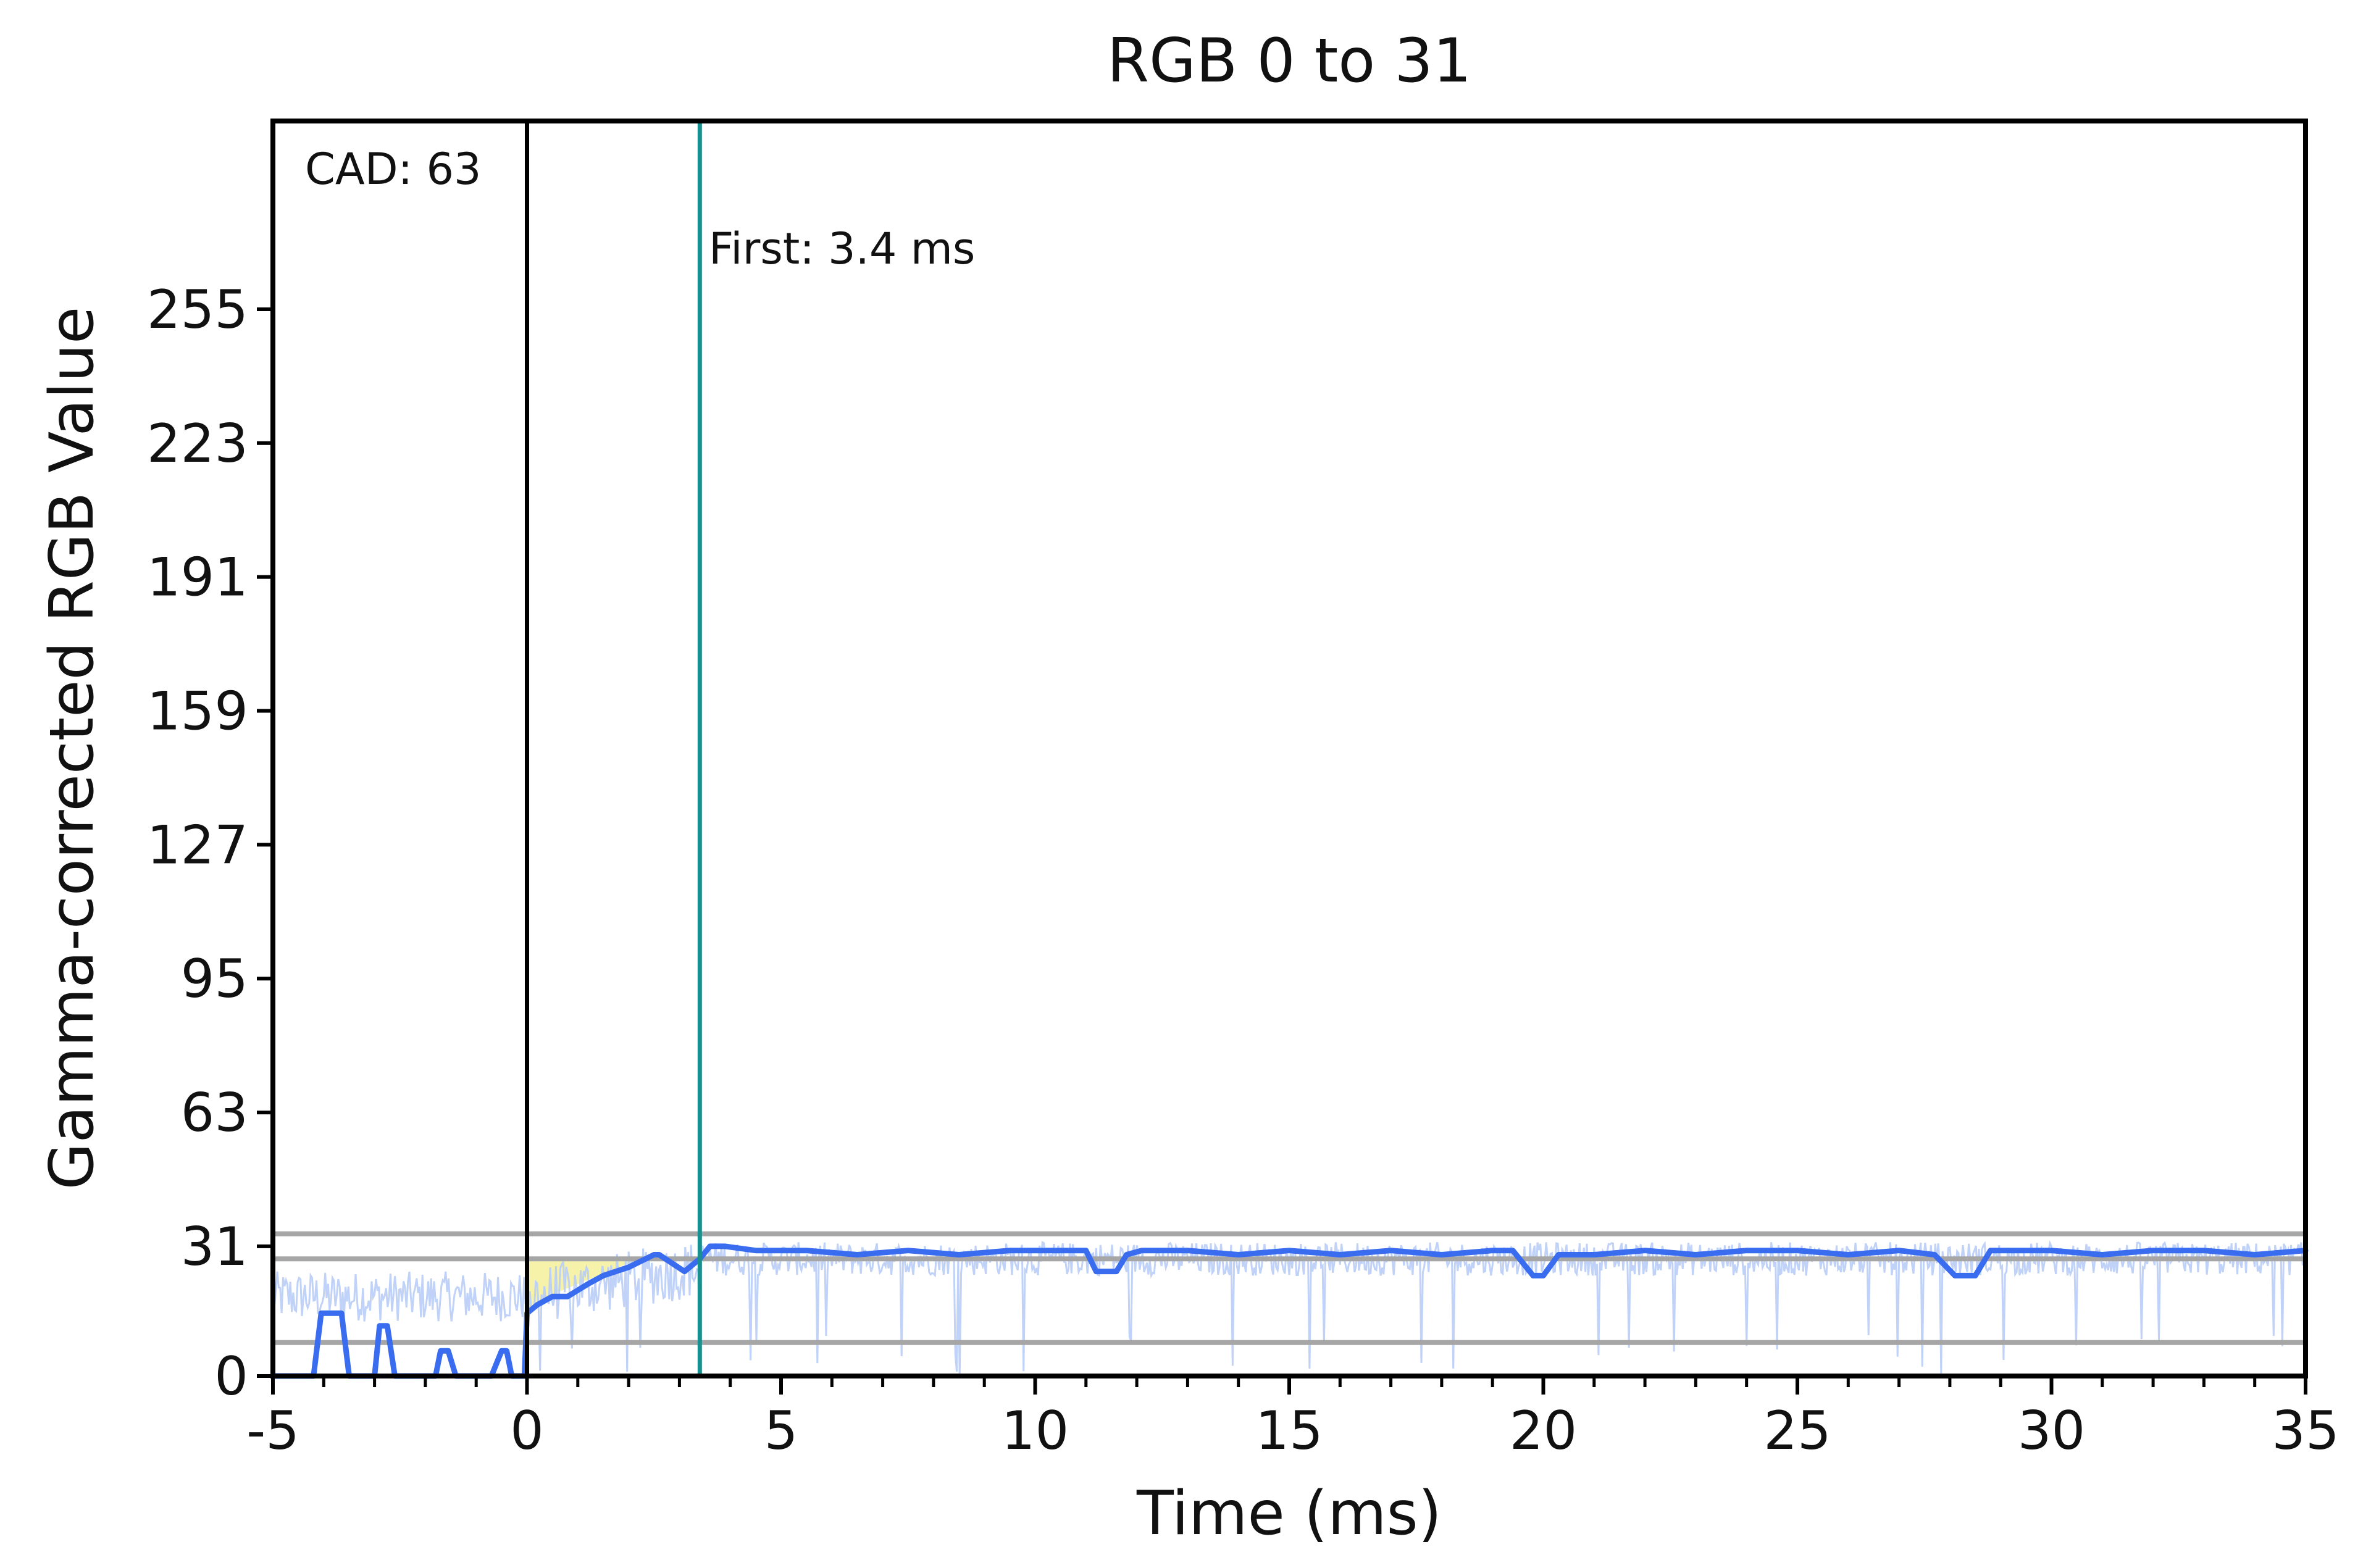 The image size is (2371, 1568). I want to click on y-tick-label: 63, so click(214, 1113).